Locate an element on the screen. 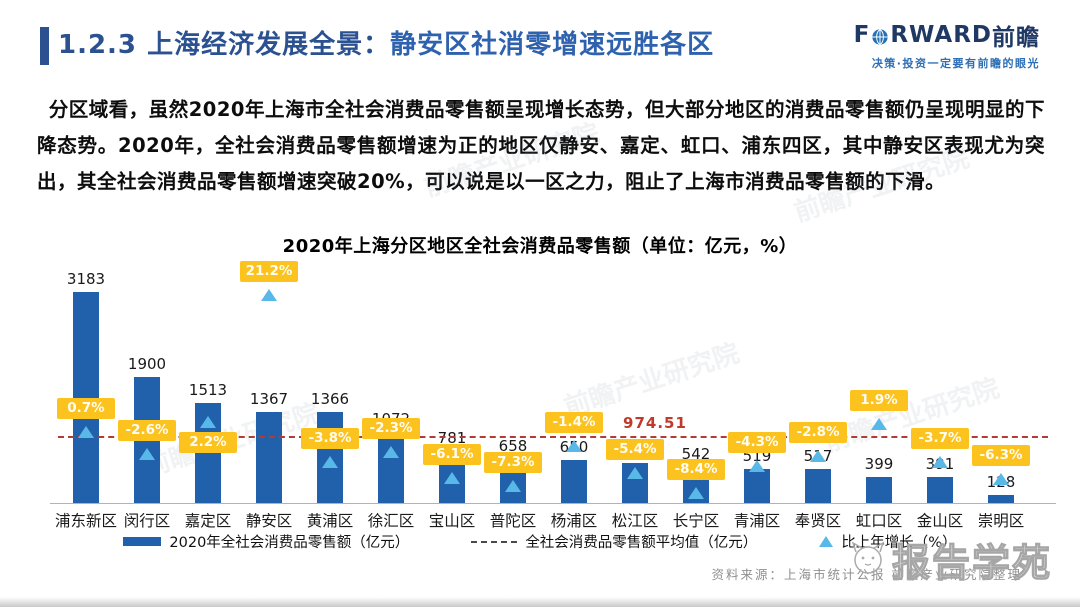  growth-rate-label: -6.1% is located at coordinates (452, 454).